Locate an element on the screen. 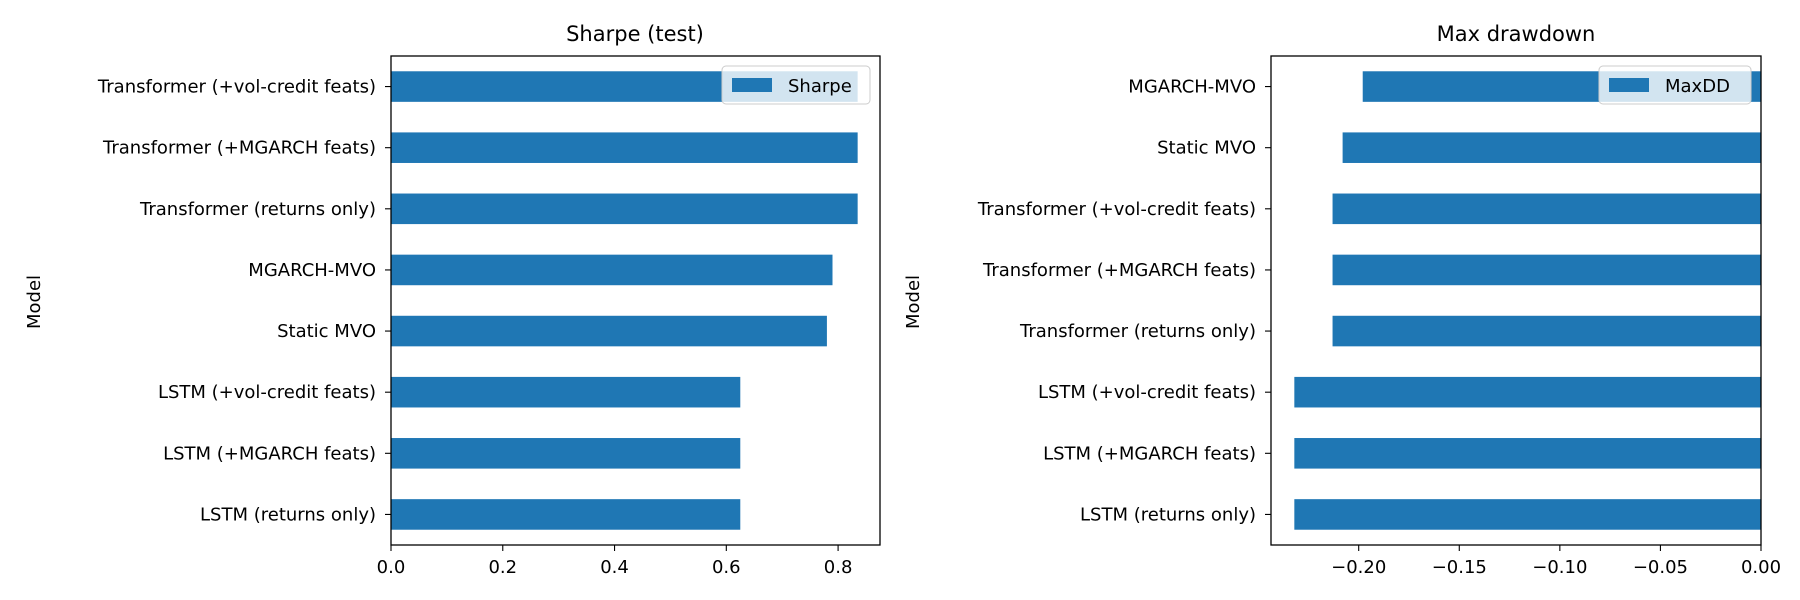 This screenshot has width=1800, height=600. maxdd-x-tick-label-2: −0.10 is located at coordinates (1559, 567).